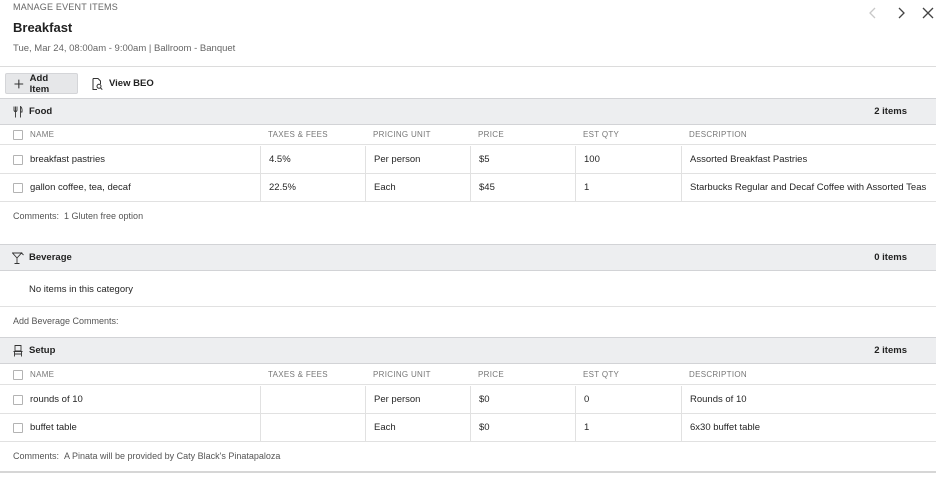  What do you see at coordinates (41, 111) in the screenshot?
I see `section-title-food: Food` at bounding box center [41, 111].